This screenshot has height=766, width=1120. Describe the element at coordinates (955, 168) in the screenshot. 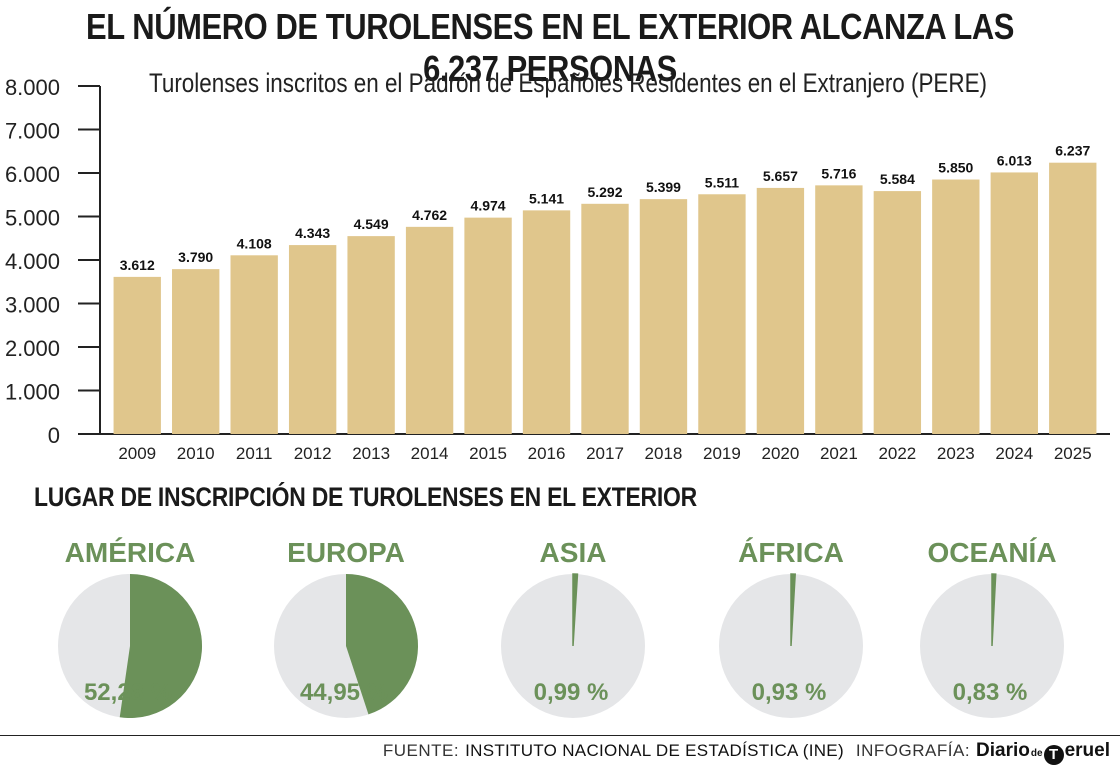

I see `bar-value-label: 5.850` at that location.